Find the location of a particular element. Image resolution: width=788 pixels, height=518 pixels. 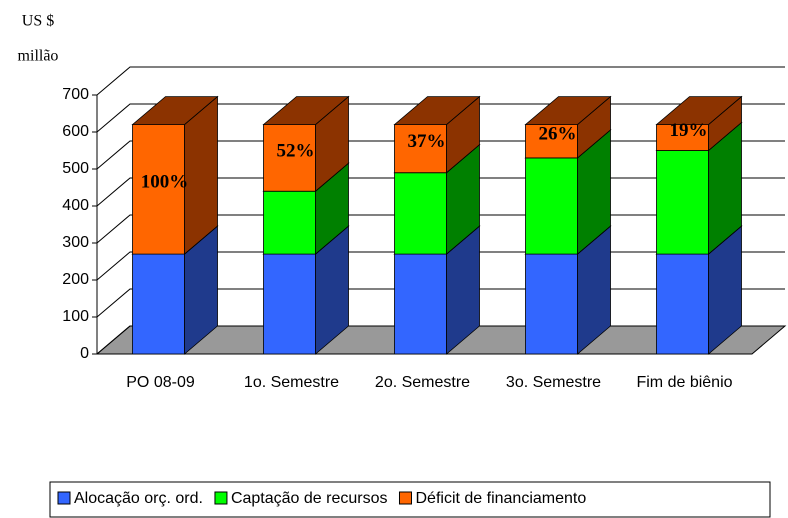

x-tick-label: 1o. Semestre is located at coordinates (291, 382).